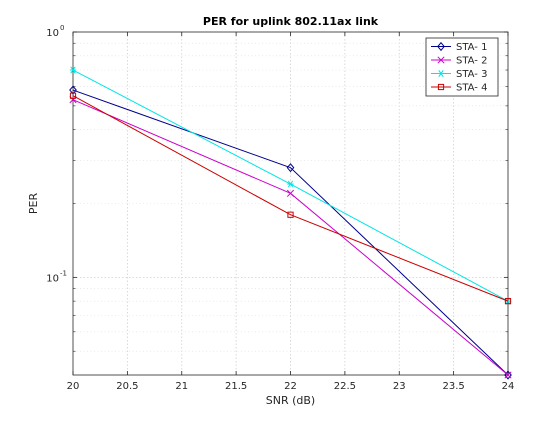  I want to click on y-tick-exponent: -1, so click(63, 273).